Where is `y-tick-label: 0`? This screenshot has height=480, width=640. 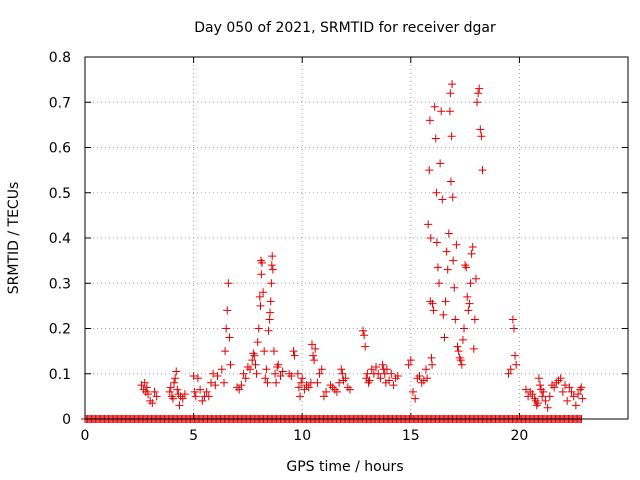
y-tick-label: 0 is located at coordinates (66, 420).